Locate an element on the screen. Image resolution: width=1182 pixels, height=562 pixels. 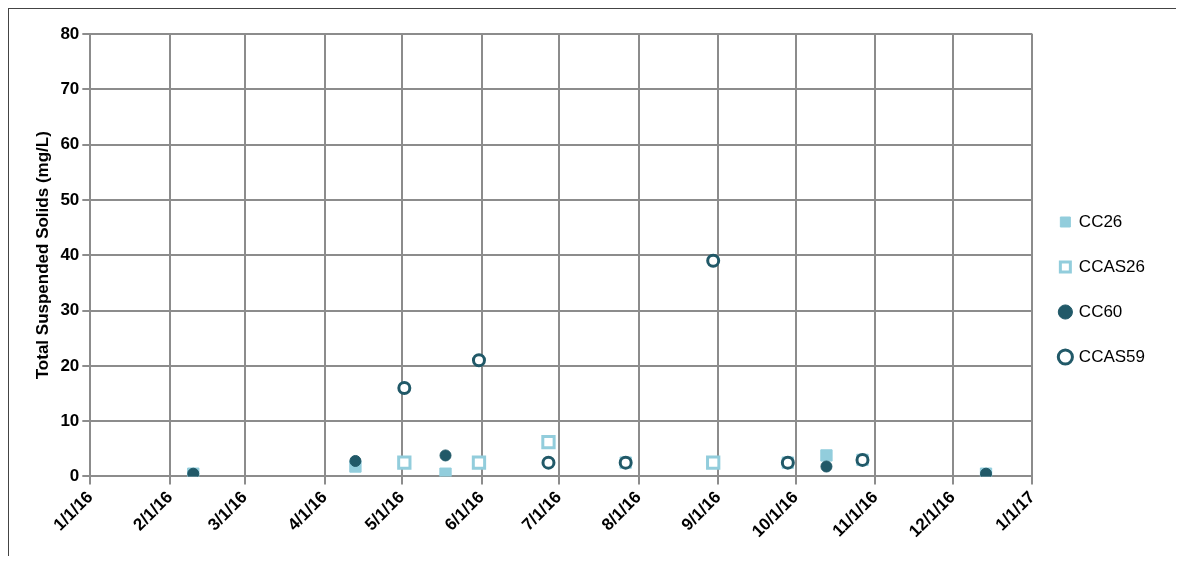
y-tick-label: 80 is located at coordinates (70, 33).